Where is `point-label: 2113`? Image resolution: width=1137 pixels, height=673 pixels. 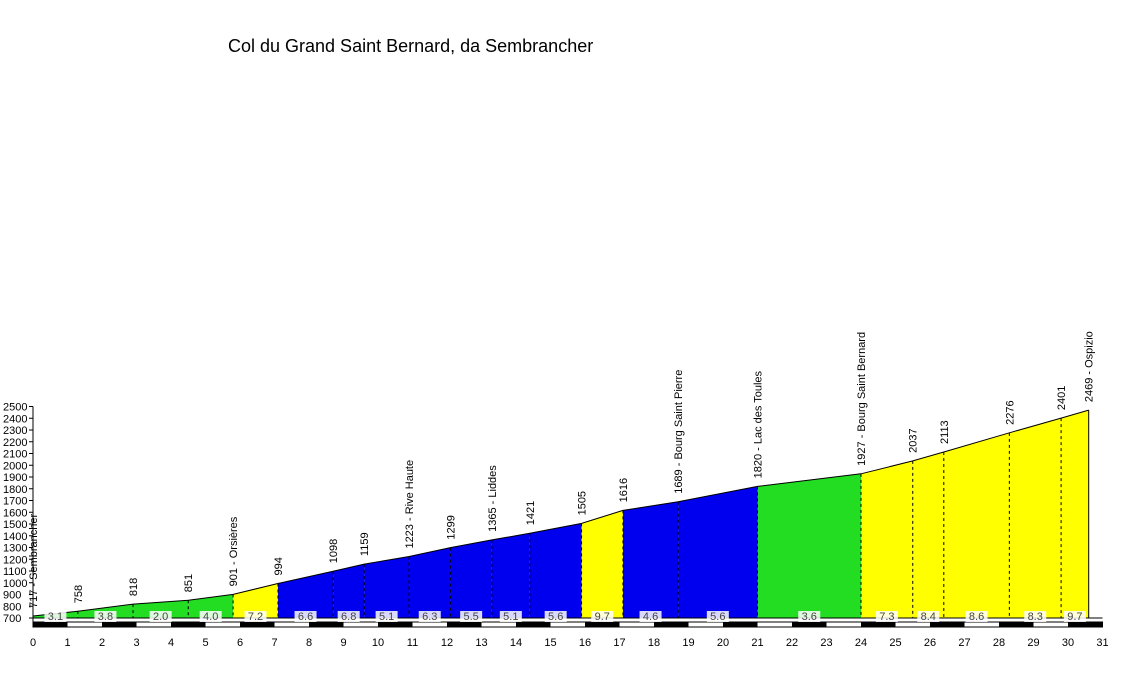 point-label: 2113 is located at coordinates (945, 432).